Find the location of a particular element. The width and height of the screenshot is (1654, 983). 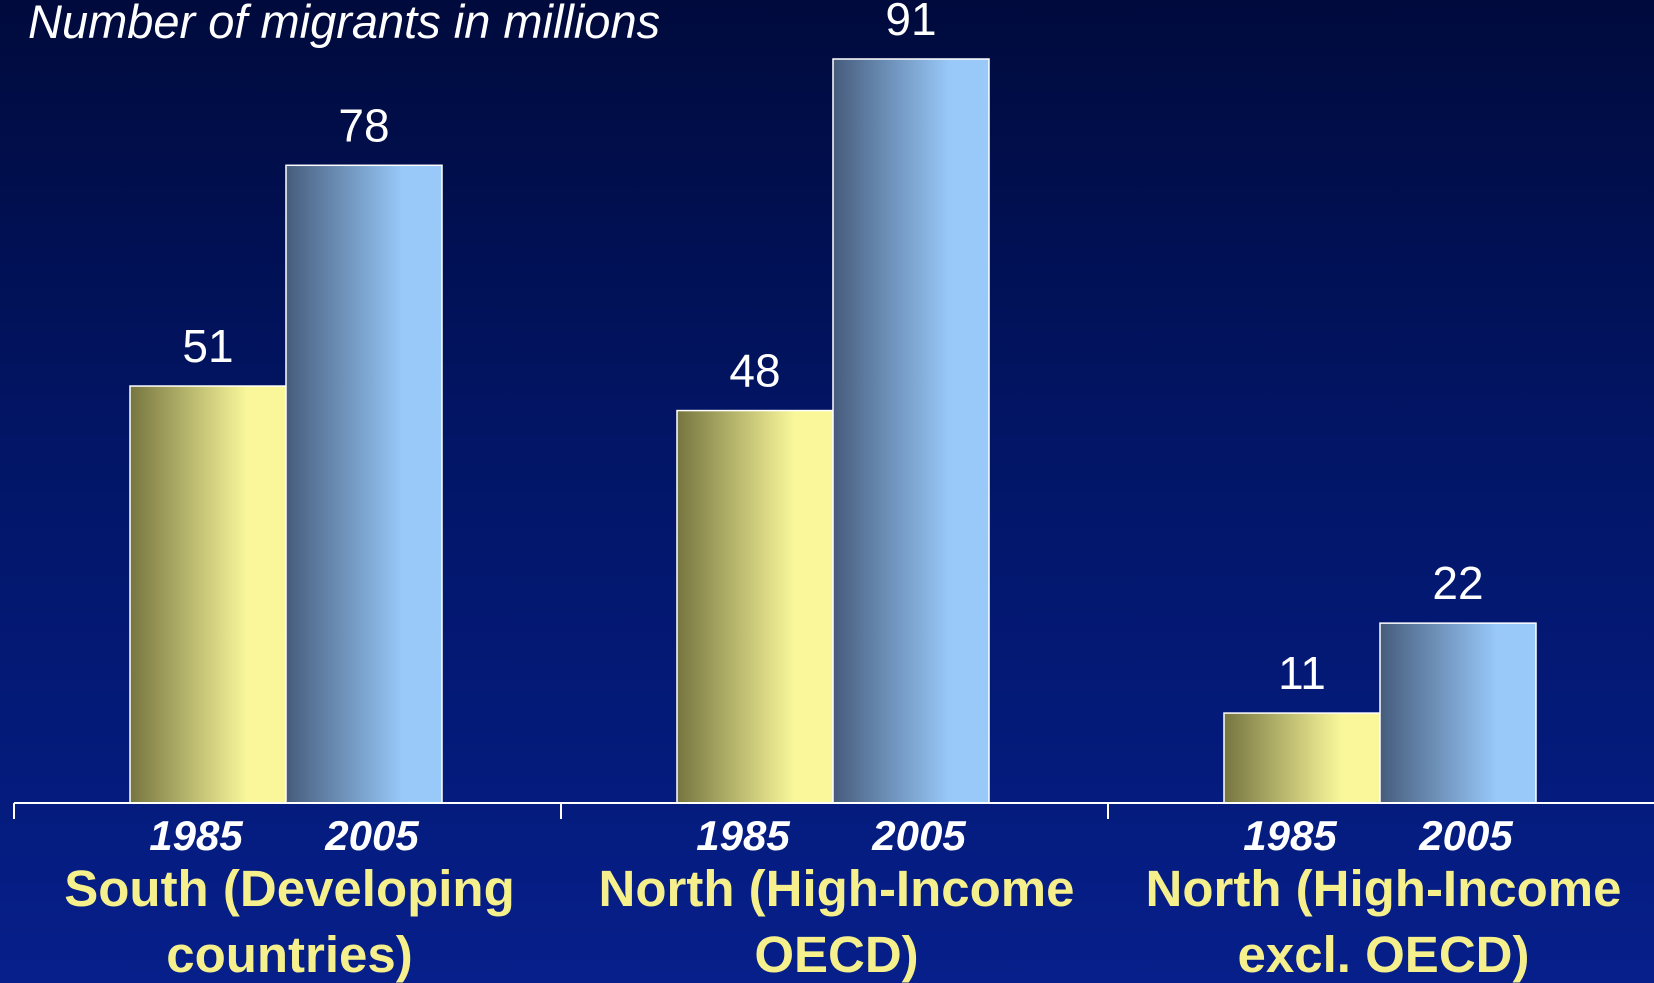

tick-label-1985-group-1: 1985 is located at coordinates (196, 835).